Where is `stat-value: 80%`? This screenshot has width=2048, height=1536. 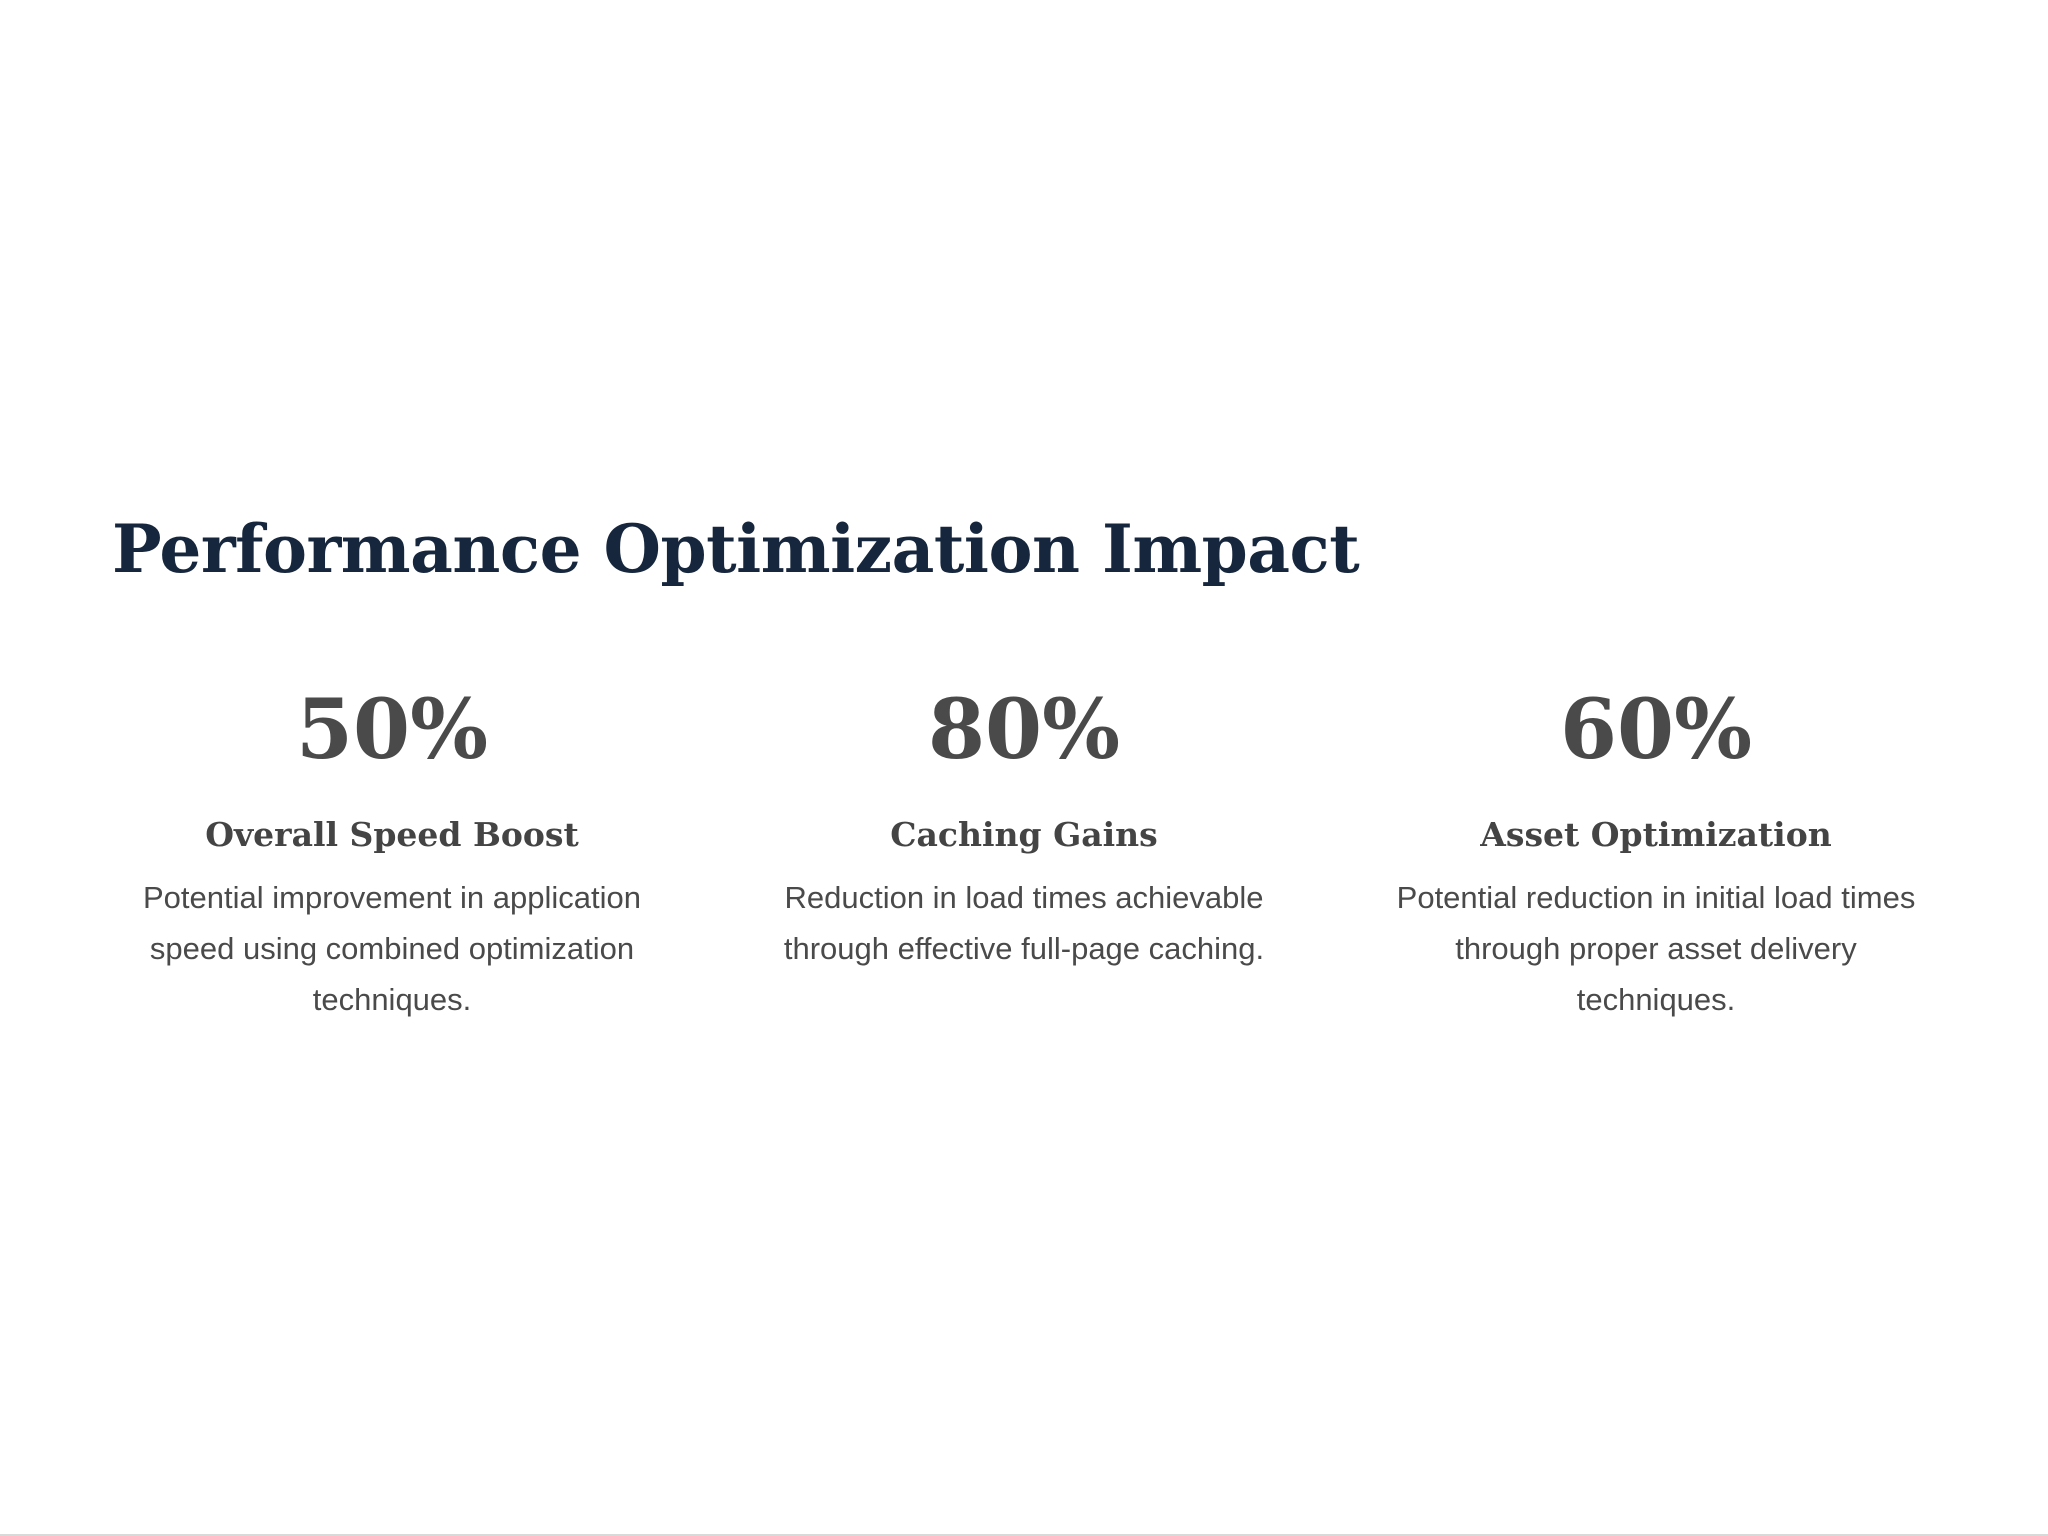 stat-value: 80% is located at coordinates (1024, 730).